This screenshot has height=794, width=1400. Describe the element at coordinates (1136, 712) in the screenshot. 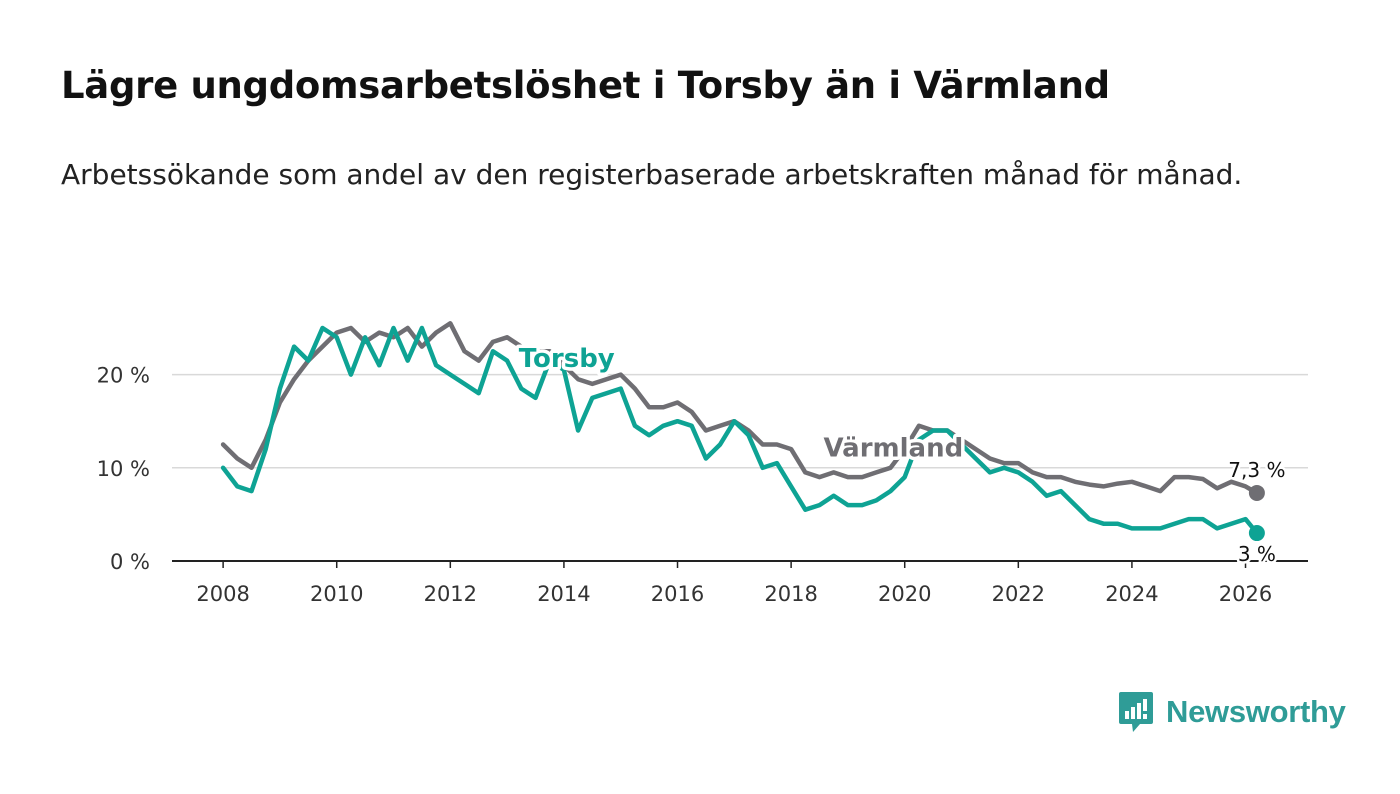

I see `newsworthy-logo-icon` at that location.